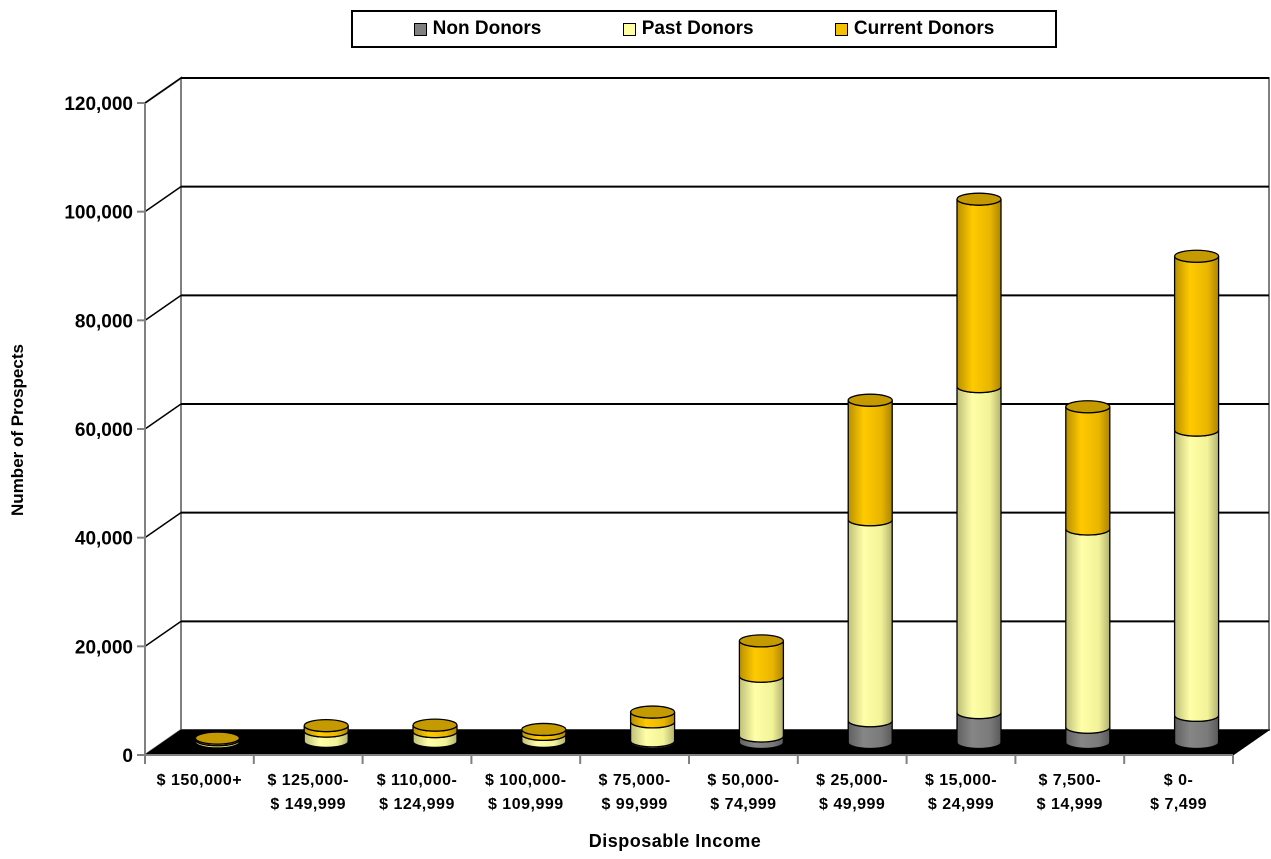 The image size is (1271, 859). I want to click on y-tick-label: 120,000, so click(98, 104).